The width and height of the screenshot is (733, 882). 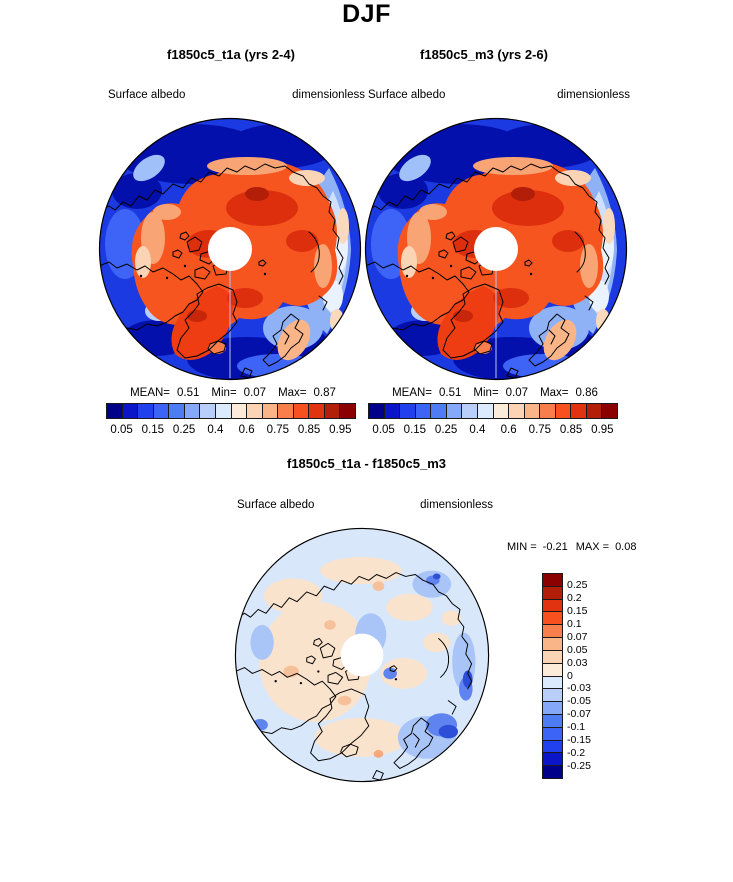 I want to click on diff-max-value: 0.08, so click(x=626, y=547).